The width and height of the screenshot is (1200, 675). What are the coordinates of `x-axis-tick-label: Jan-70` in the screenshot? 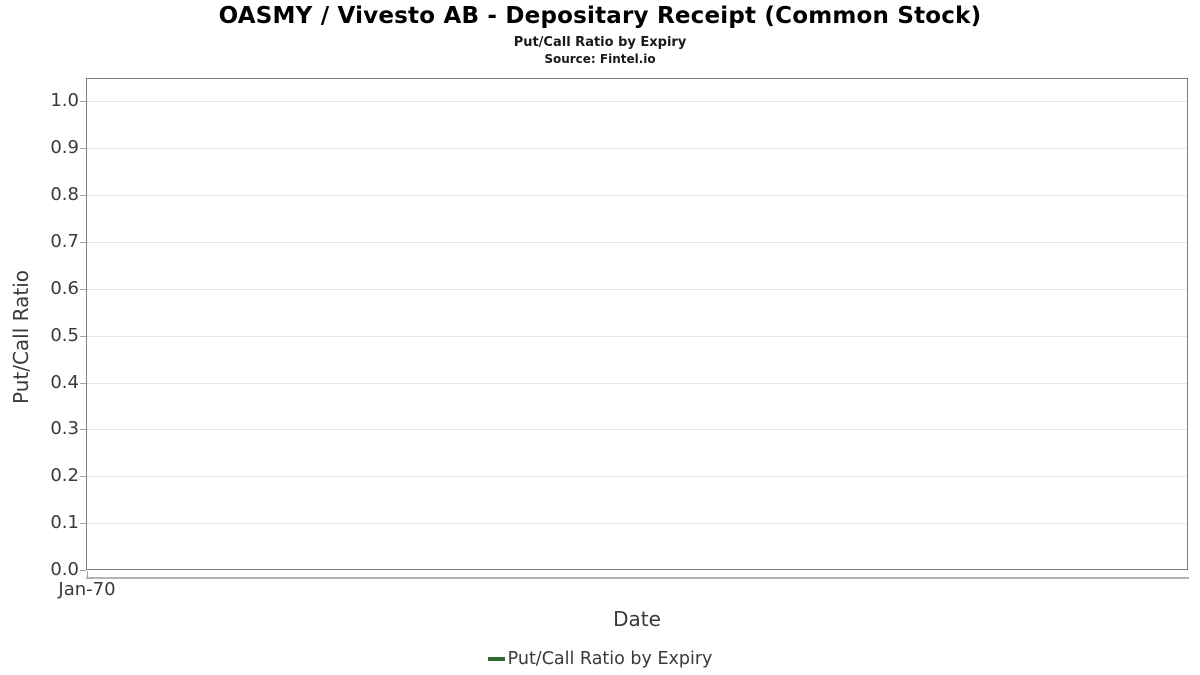 It's located at (87, 589).